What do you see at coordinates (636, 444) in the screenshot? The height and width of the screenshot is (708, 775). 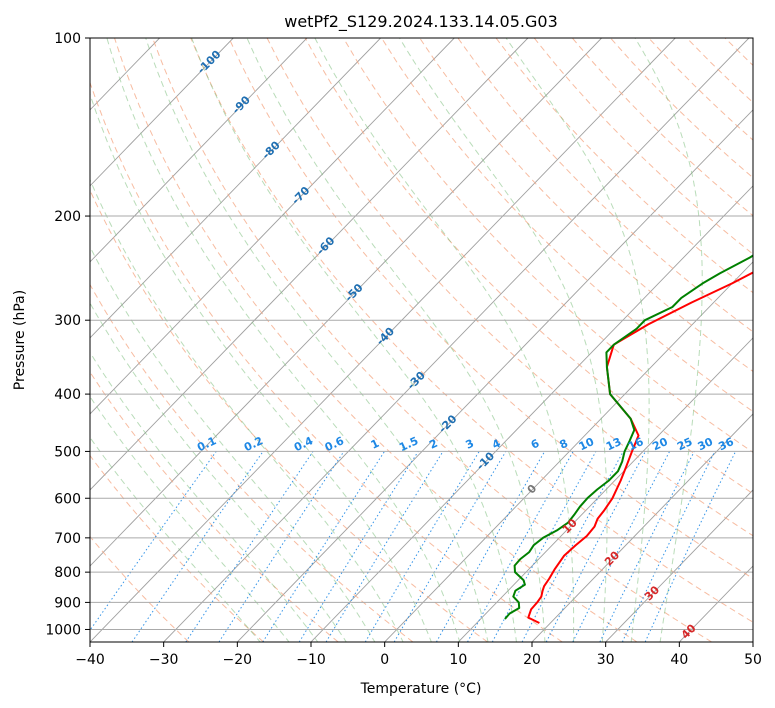 I see `mixing-ratio-label: 16` at bounding box center [636, 444].